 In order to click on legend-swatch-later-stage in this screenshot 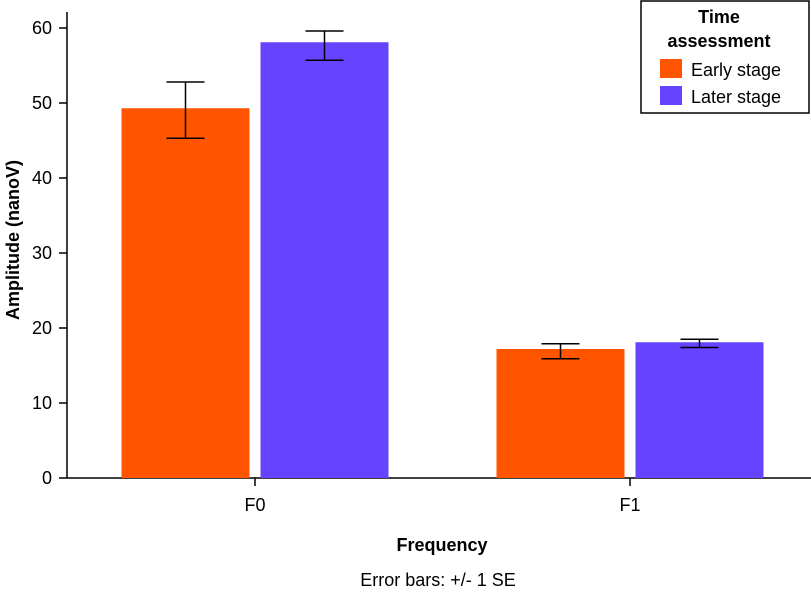, I will do `click(671, 95)`.